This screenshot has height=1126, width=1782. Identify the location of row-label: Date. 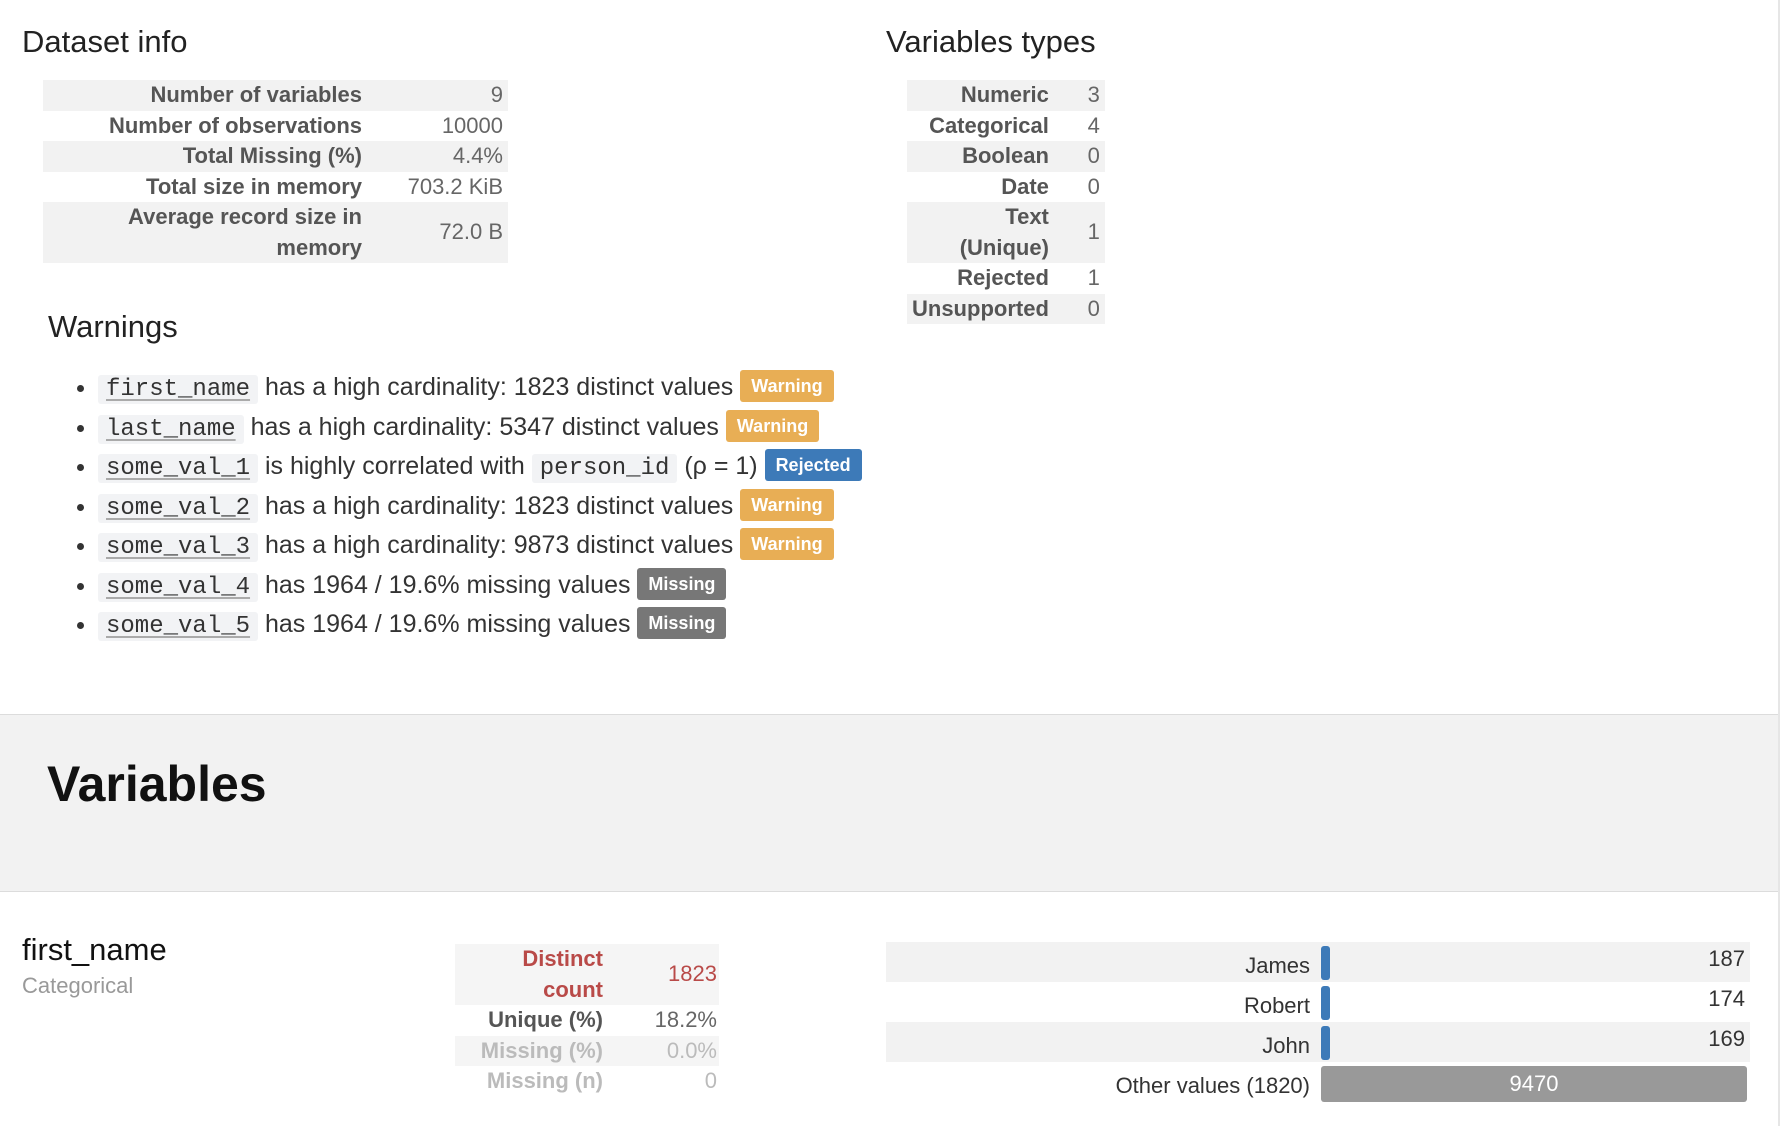
(1025, 186).